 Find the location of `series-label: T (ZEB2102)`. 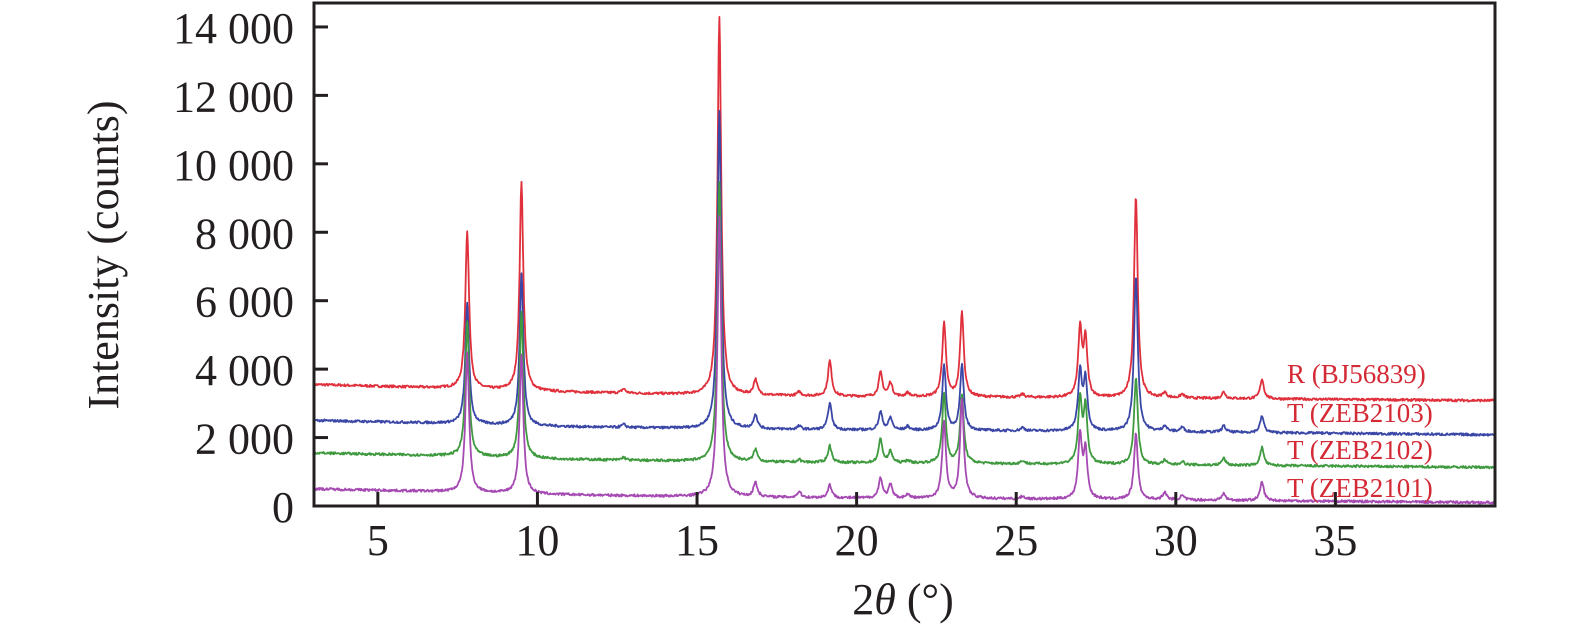

series-label: T (ZEB2102) is located at coordinates (1360, 450).